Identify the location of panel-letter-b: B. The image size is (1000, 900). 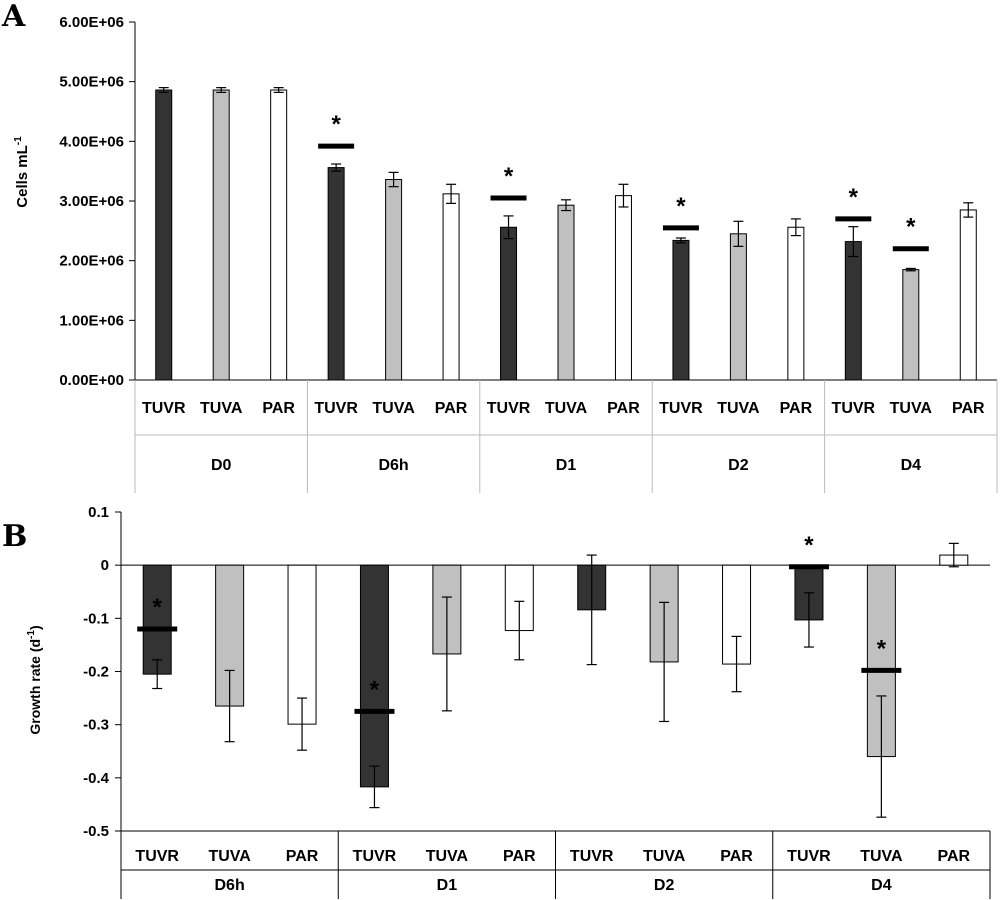
(14, 536).